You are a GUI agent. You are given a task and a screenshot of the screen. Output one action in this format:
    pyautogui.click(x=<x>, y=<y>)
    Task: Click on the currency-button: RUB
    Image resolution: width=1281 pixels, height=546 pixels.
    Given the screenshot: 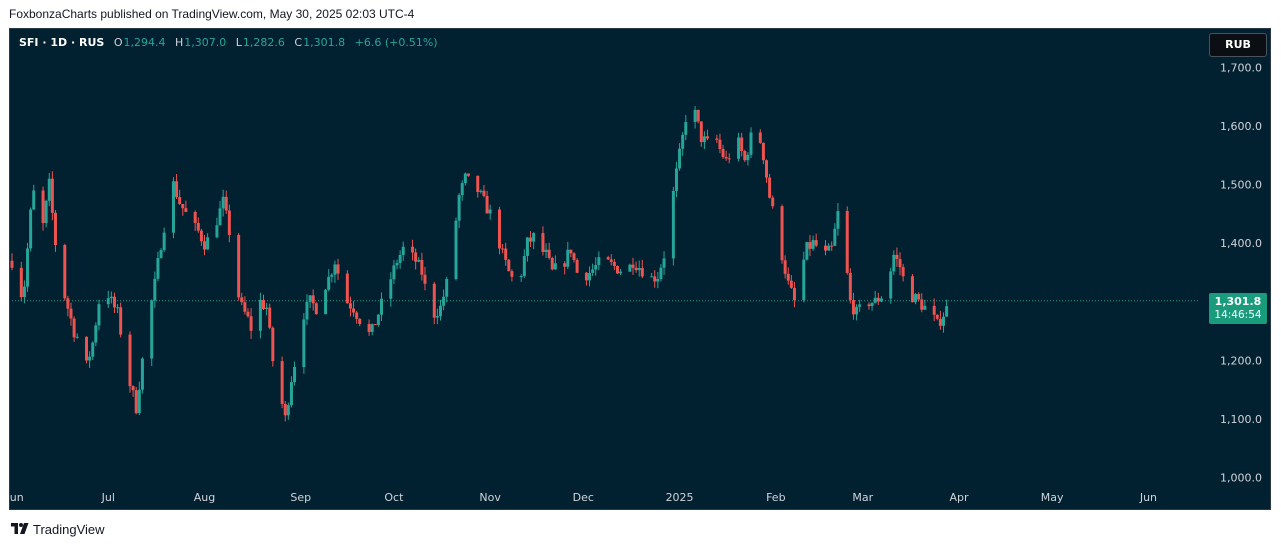 What is the action you would take?
    pyautogui.click(x=1238, y=45)
    